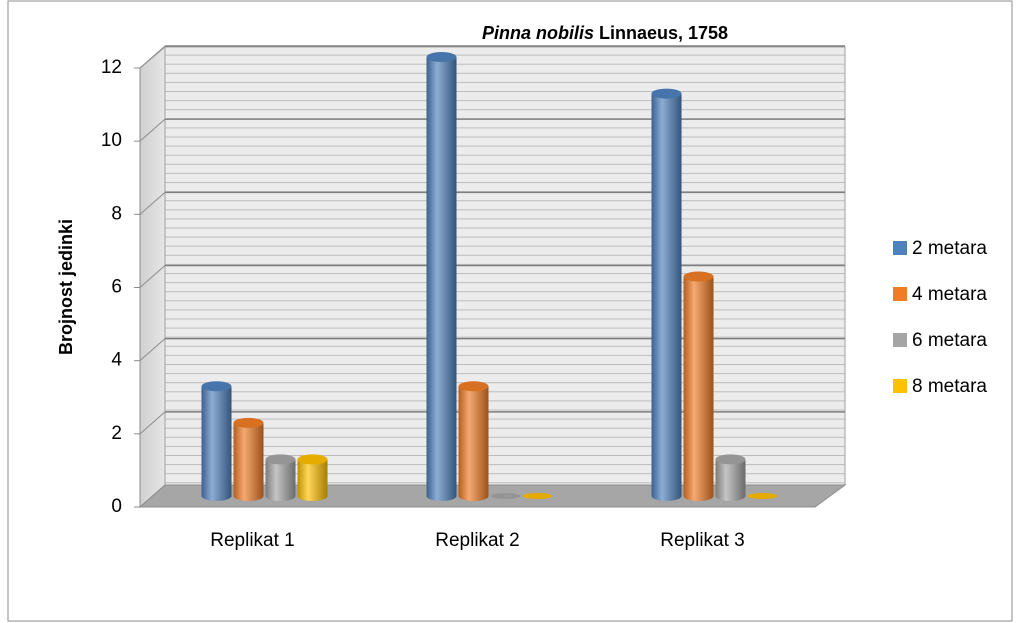 This screenshot has width=1021, height=623. Describe the element at coordinates (116, 360) in the screenshot. I see `y-tick-label: 4` at that location.